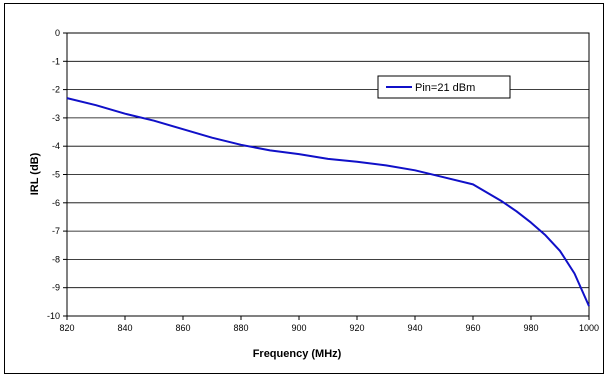 The image size is (613, 383). Describe the element at coordinates (56, 231) in the screenshot. I see `y-tick-label: -7` at that location.